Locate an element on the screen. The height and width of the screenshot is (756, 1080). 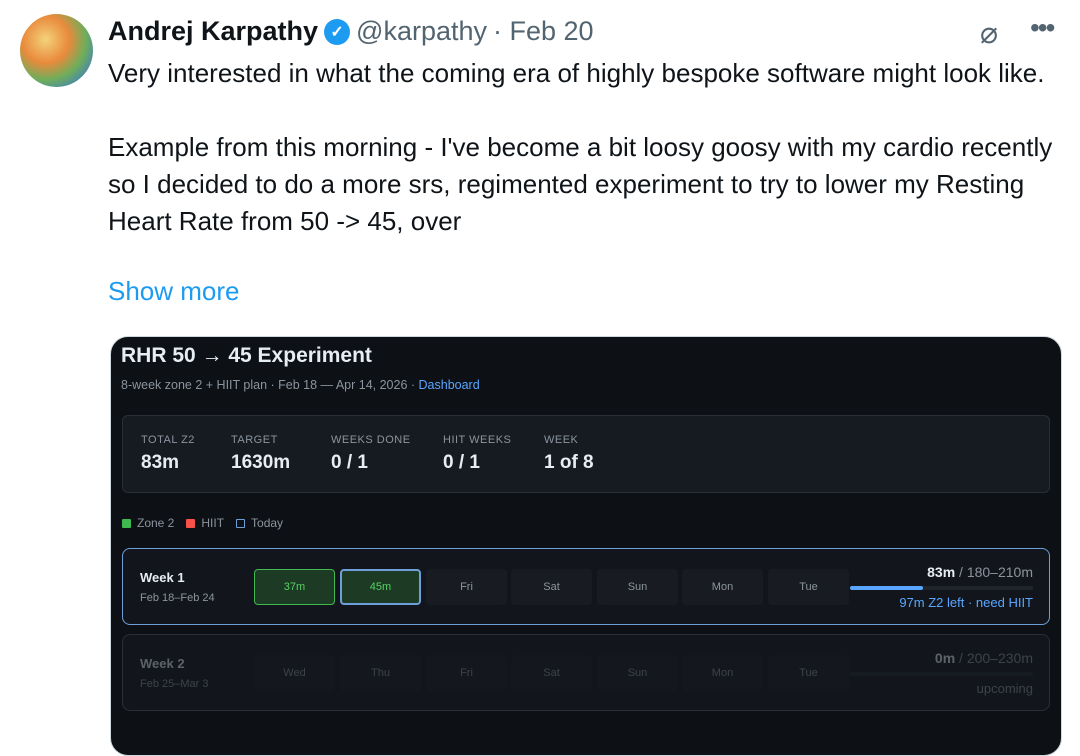
tweet-header: Andrej Karpathy ✓ @karpathy · Feb 20 is located at coordinates (351, 31).